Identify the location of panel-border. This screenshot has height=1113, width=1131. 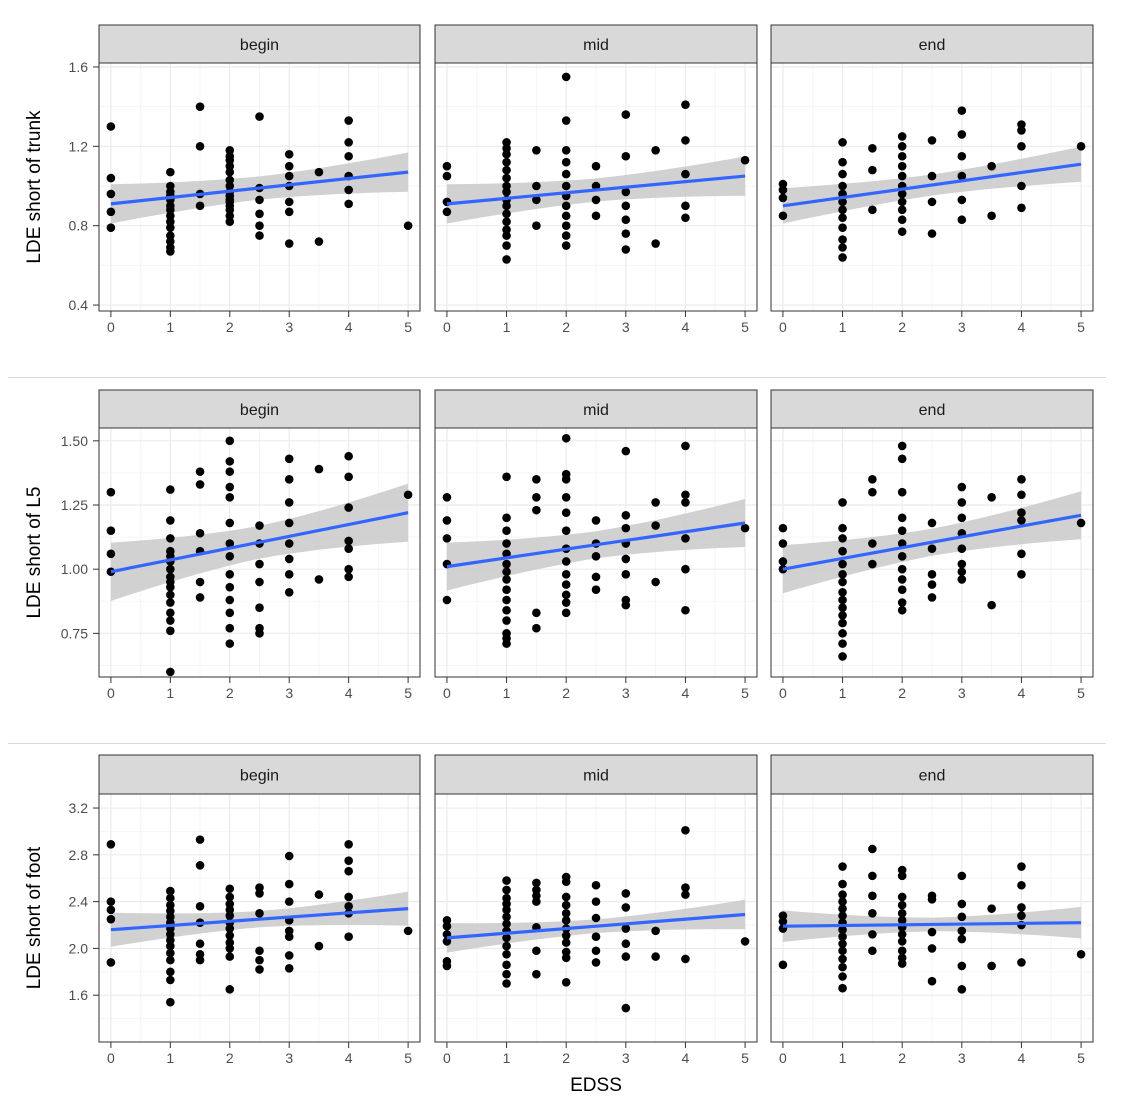
(259, 552).